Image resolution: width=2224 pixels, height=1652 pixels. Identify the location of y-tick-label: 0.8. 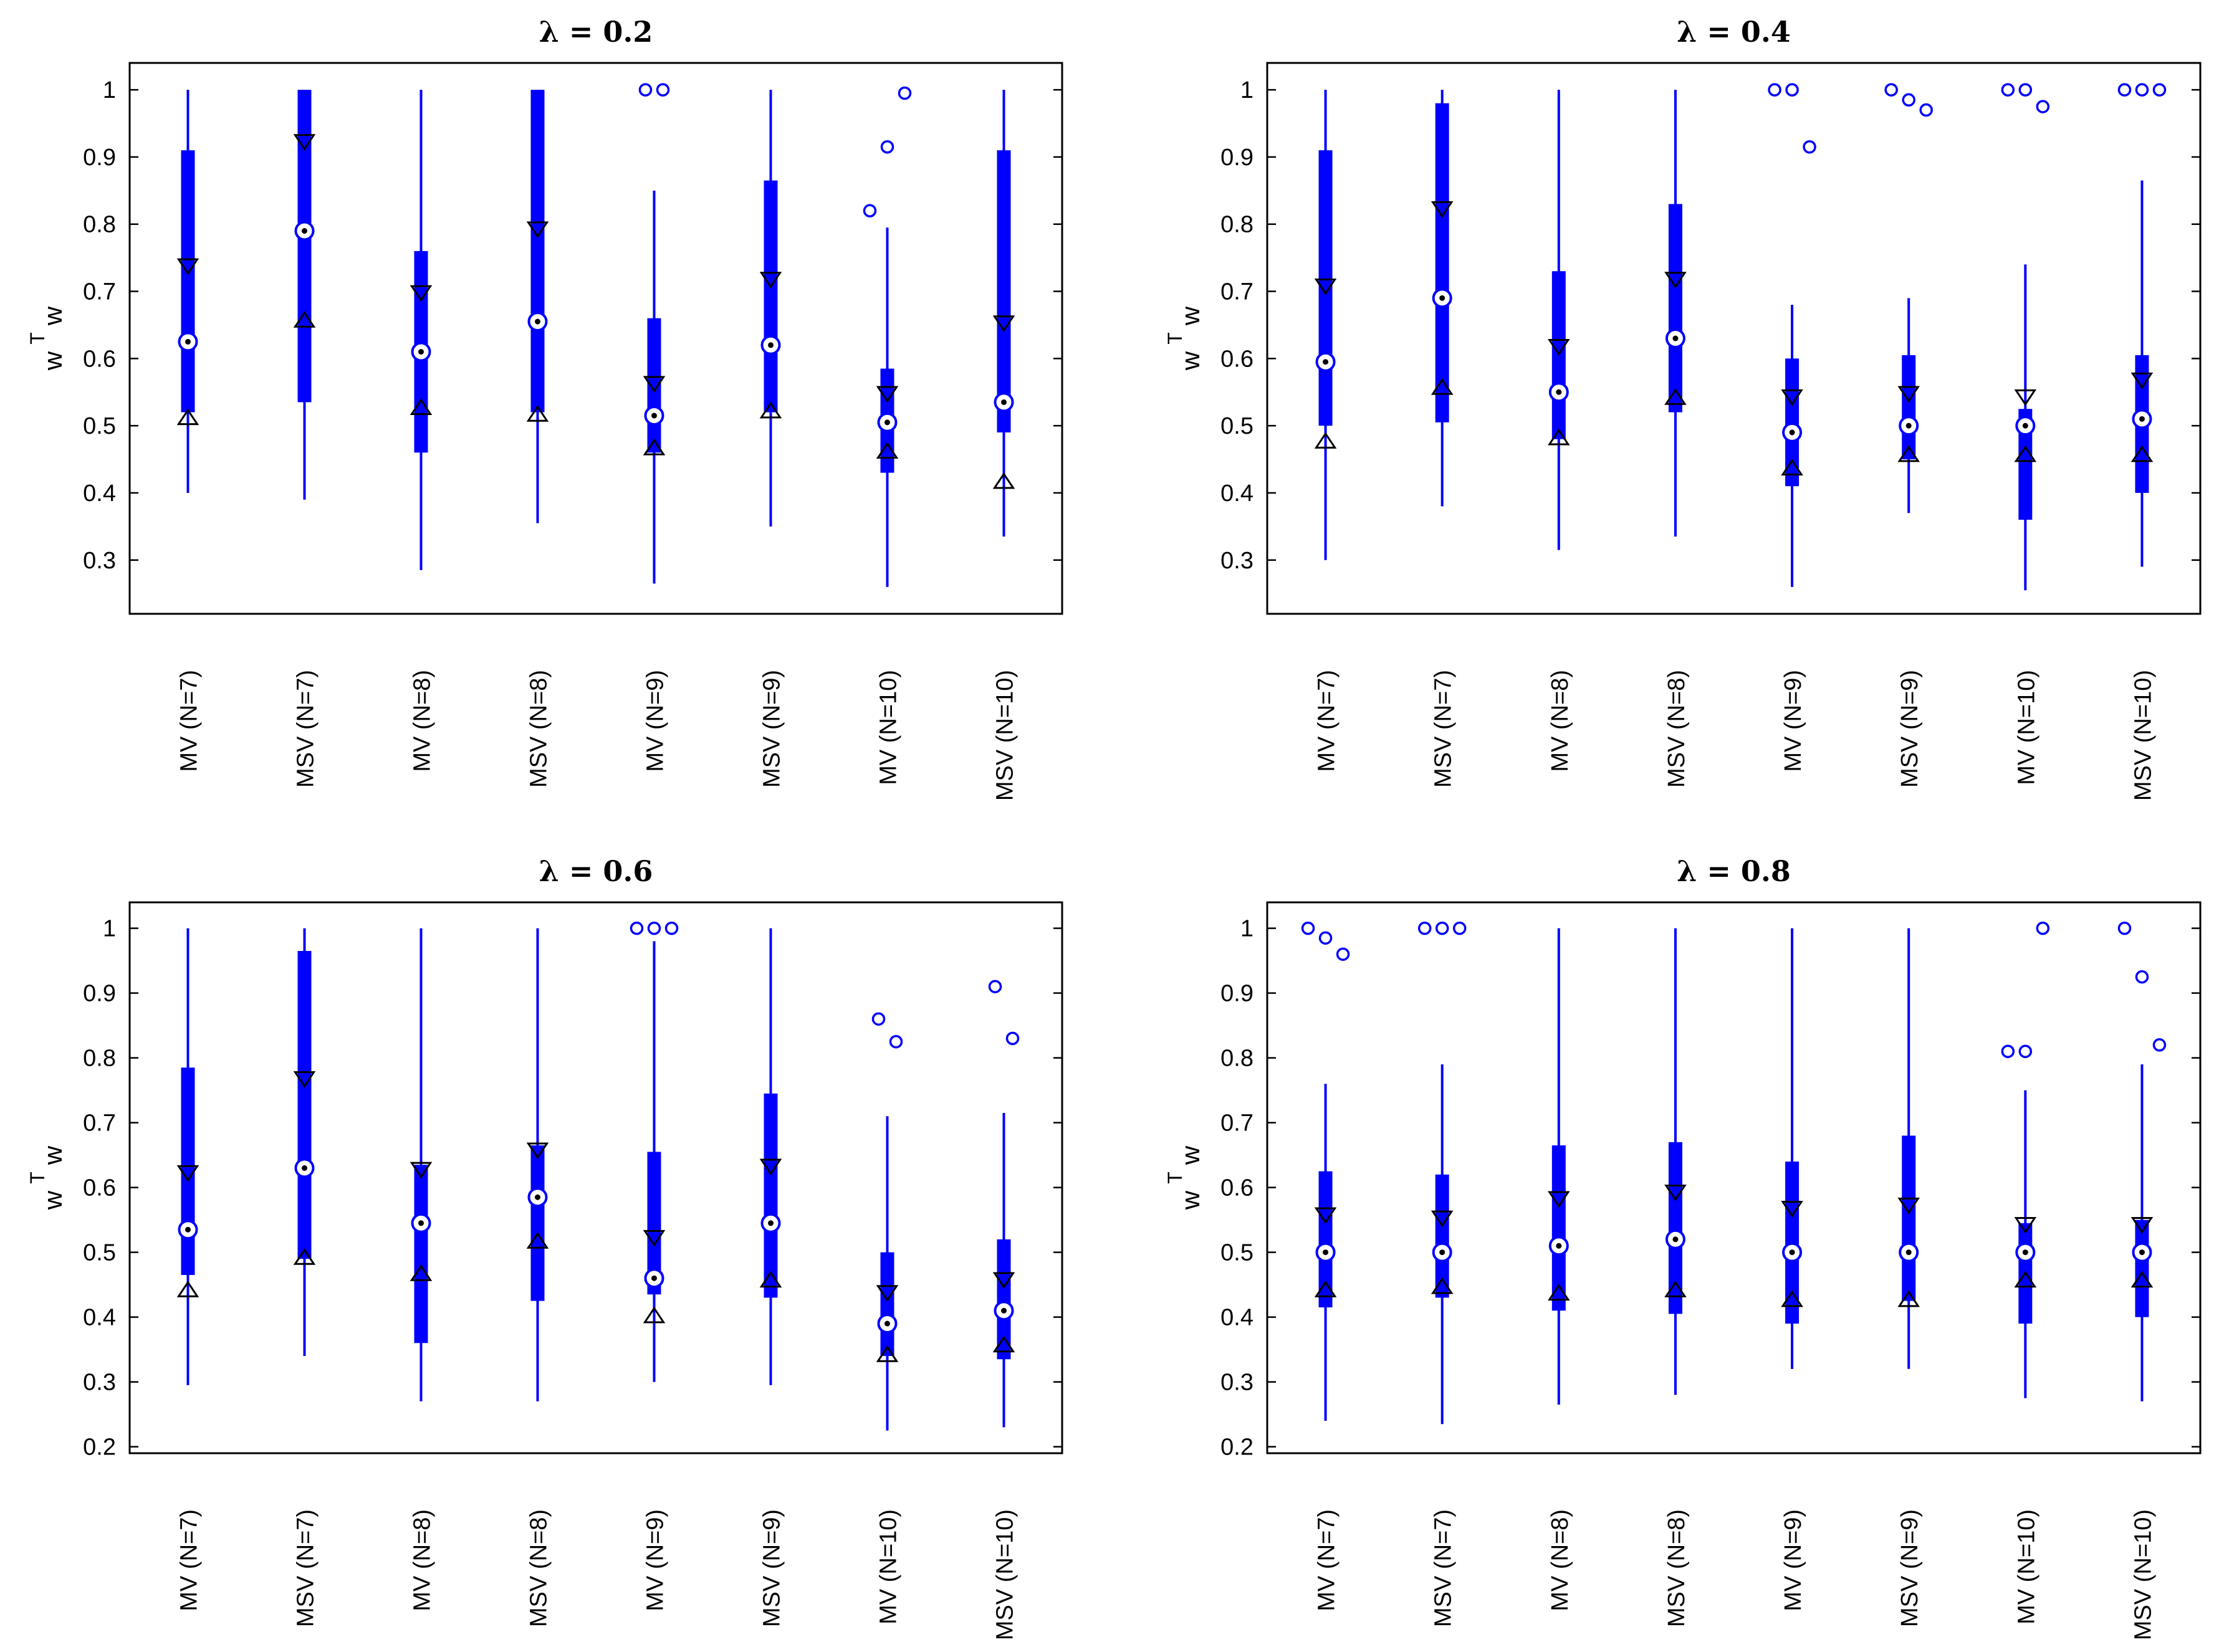
(1237, 1059).